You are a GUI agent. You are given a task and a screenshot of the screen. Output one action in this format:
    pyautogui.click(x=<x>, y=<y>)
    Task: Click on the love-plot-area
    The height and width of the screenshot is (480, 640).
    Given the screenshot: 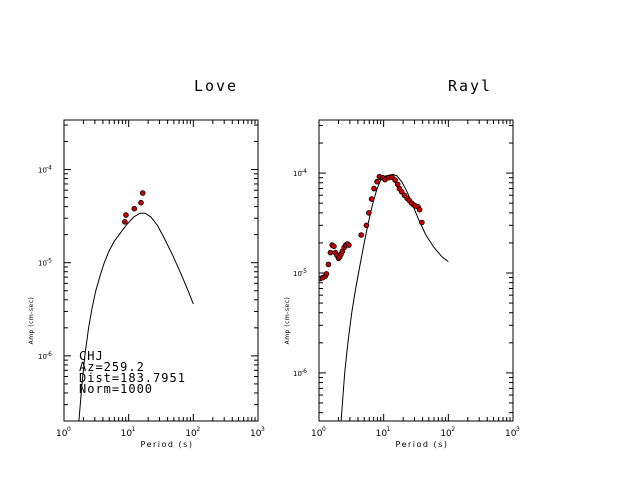 What is the action you would take?
    pyautogui.click(x=136, y=305)
    